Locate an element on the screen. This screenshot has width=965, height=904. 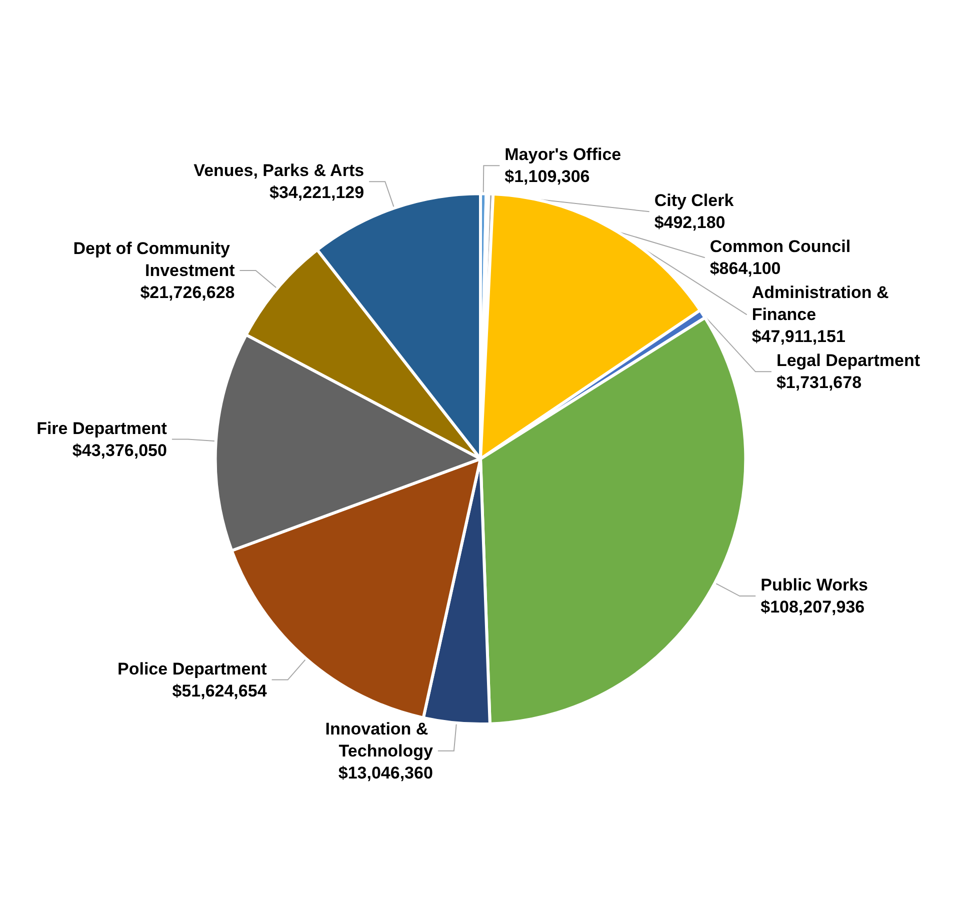
slice-label: Legal Department is located at coordinates (848, 360).